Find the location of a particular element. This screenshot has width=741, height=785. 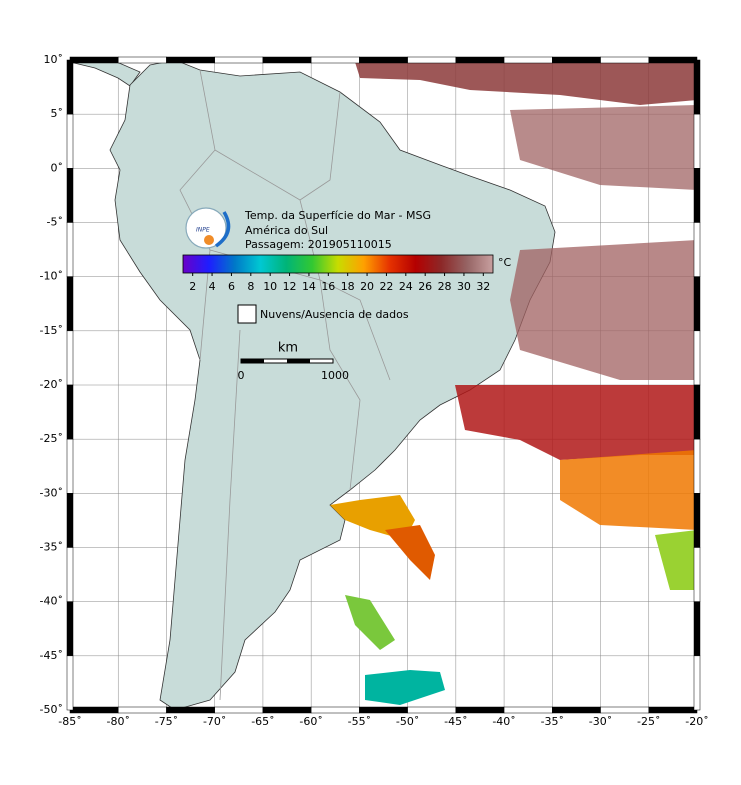

colorbar-label: 30 is located at coordinates (464, 286).